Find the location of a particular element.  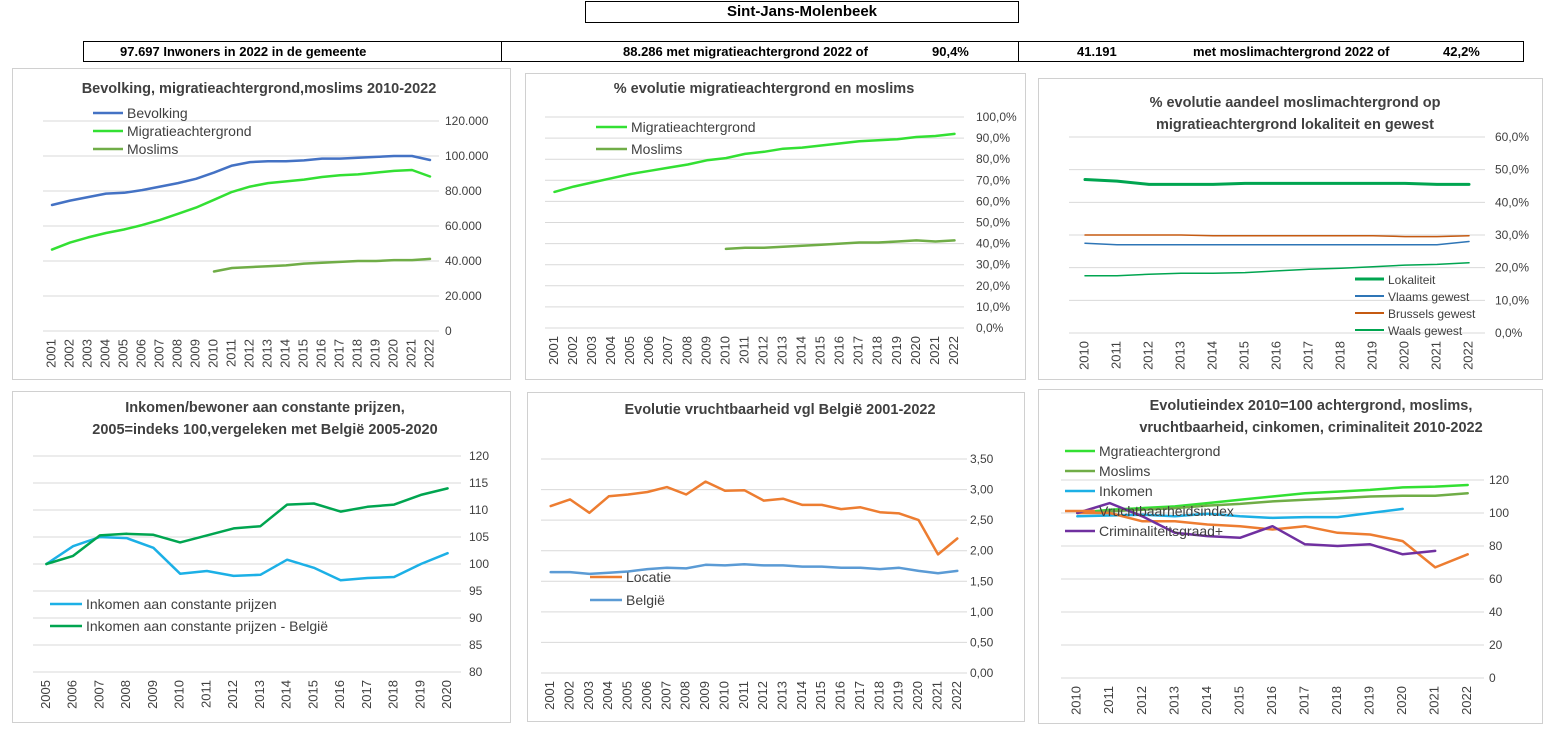

y-tick-label: 40.000 is located at coordinates (463, 261).